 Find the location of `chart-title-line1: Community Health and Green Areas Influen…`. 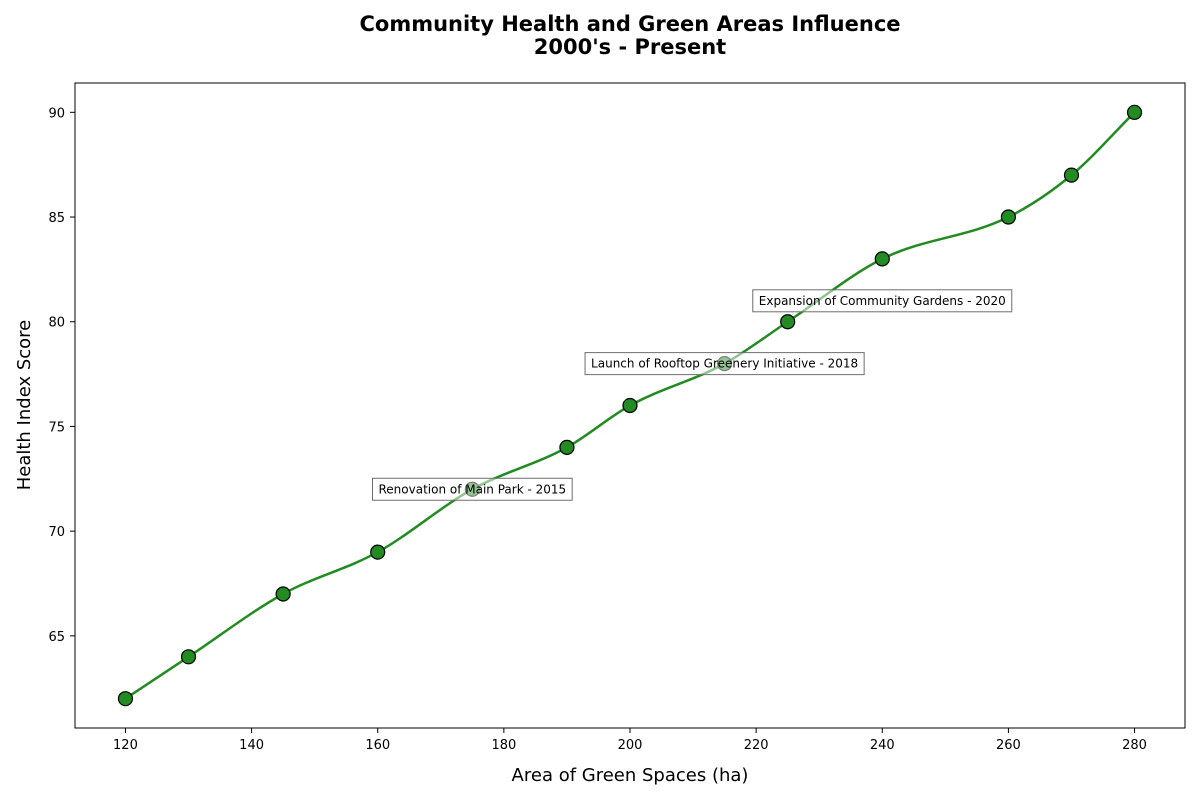

chart-title-line1: Community Health and Green Areas Influen… is located at coordinates (629, 24).